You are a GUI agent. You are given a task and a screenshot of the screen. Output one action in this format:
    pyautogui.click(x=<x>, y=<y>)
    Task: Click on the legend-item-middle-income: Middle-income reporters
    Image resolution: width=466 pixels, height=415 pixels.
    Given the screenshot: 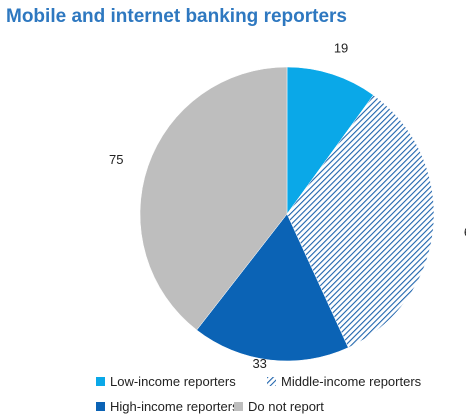 What is the action you would take?
    pyautogui.click(x=344, y=381)
    